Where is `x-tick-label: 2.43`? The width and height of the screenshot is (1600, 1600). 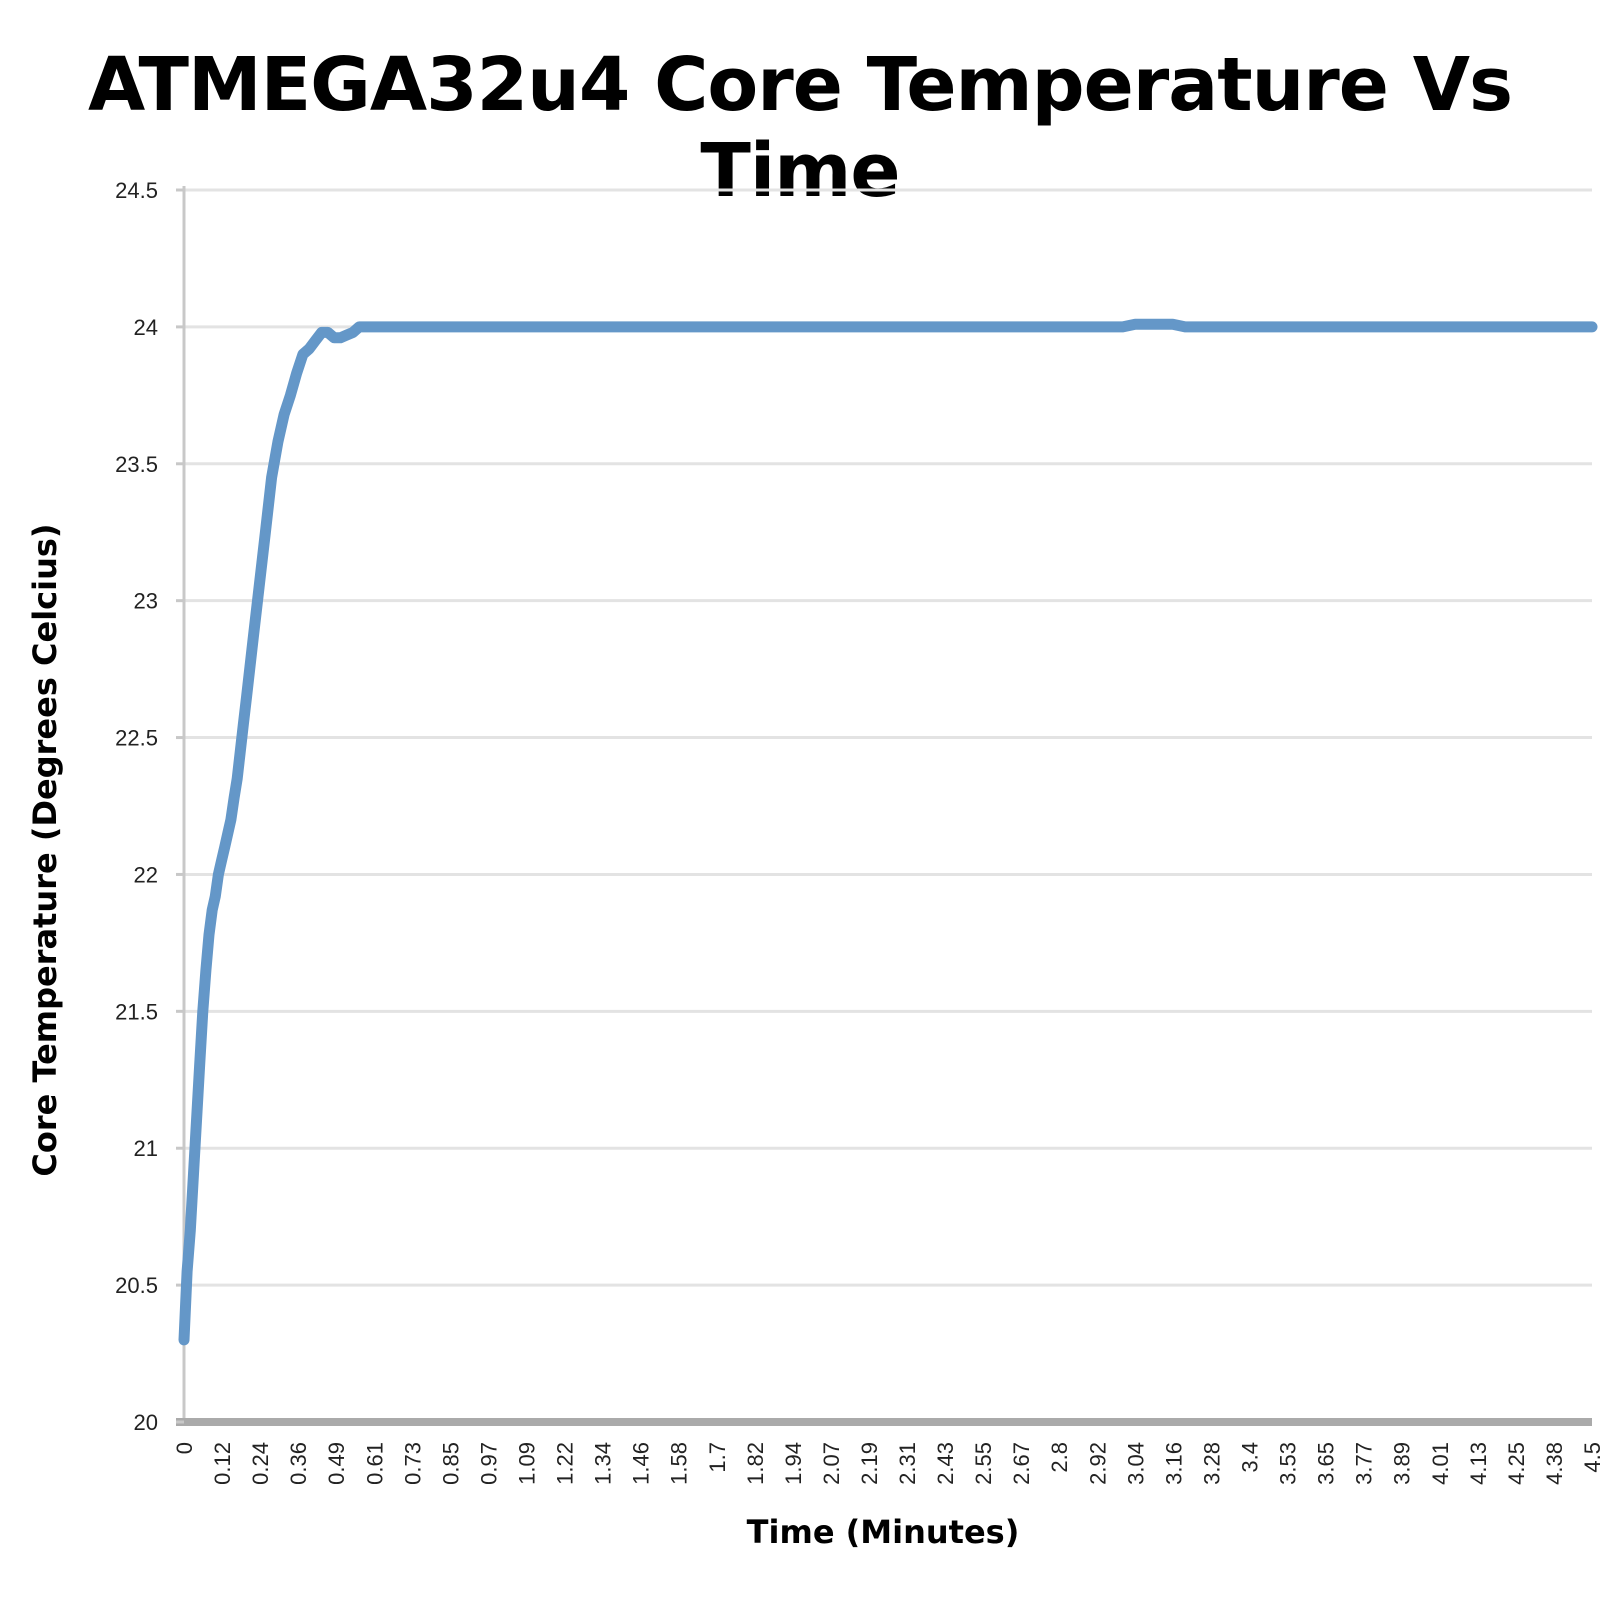 x-tick-label: 2.43 is located at coordinates (945, 1463).